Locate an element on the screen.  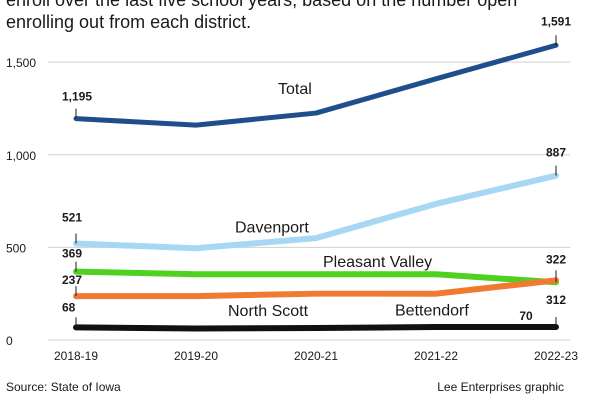
series-name-label: Total is located at coordinates (295, 89).